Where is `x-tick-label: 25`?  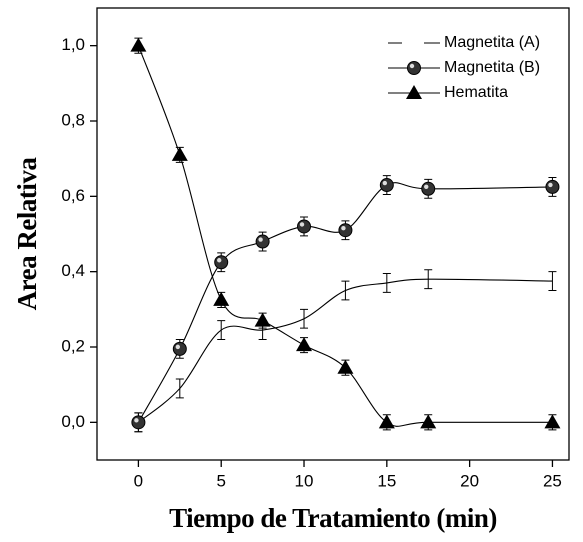 x-tick-label: 25 is located at coordinates (552, 480).